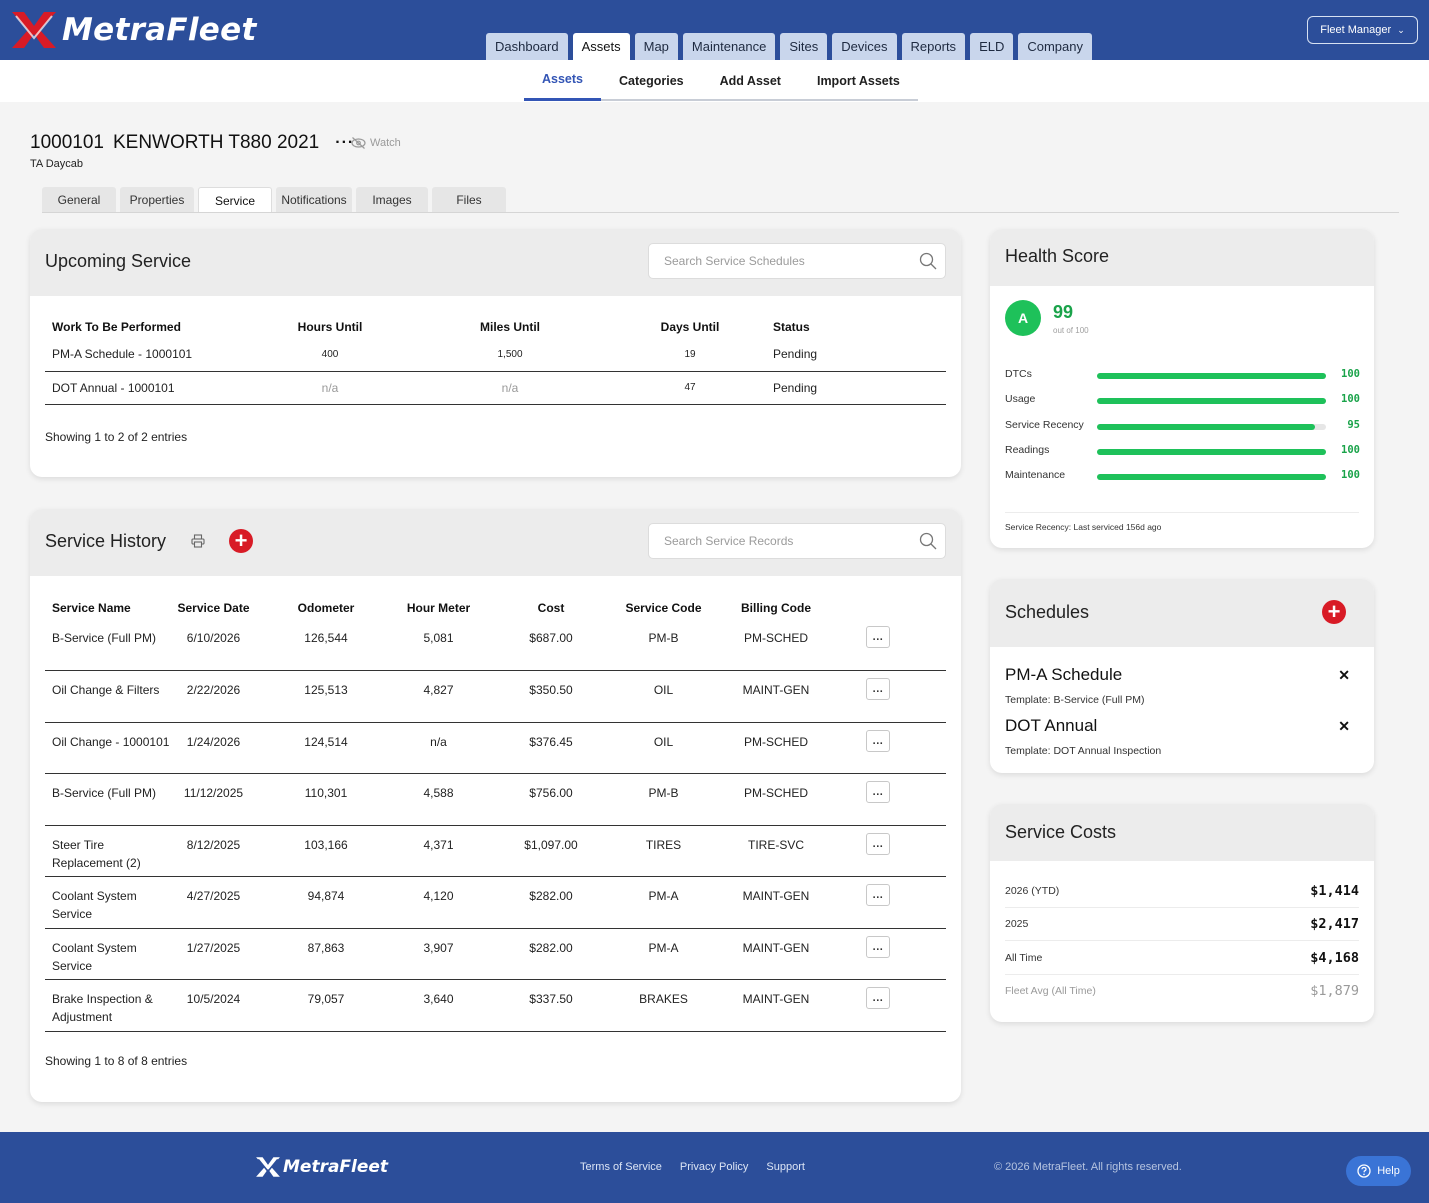 The width and height of the screenshot is (1429, 1203). I want to click on tab-files: Files, so click(469, 200).